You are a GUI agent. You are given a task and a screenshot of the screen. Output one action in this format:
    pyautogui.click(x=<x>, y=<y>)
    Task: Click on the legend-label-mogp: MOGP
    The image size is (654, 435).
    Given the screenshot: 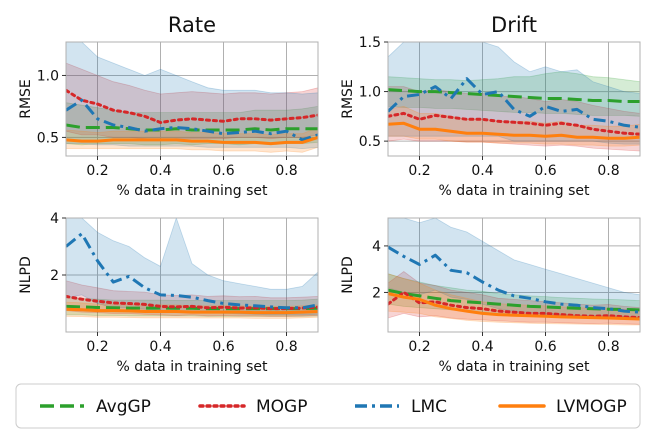 What is the action you would take?
    pyautogui.click(x=281, y=407)
    